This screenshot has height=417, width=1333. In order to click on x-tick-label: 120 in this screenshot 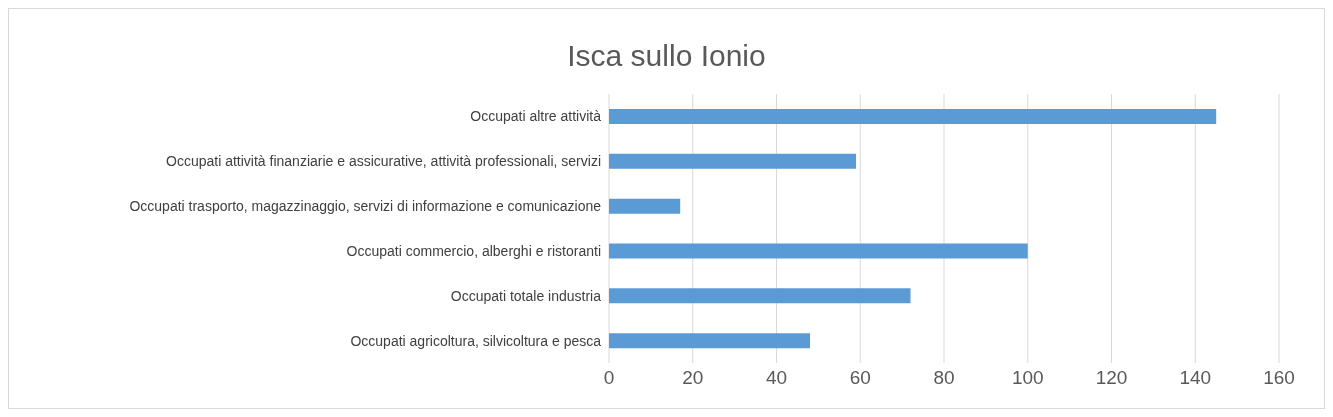, I will do `click(1111, 378)`.